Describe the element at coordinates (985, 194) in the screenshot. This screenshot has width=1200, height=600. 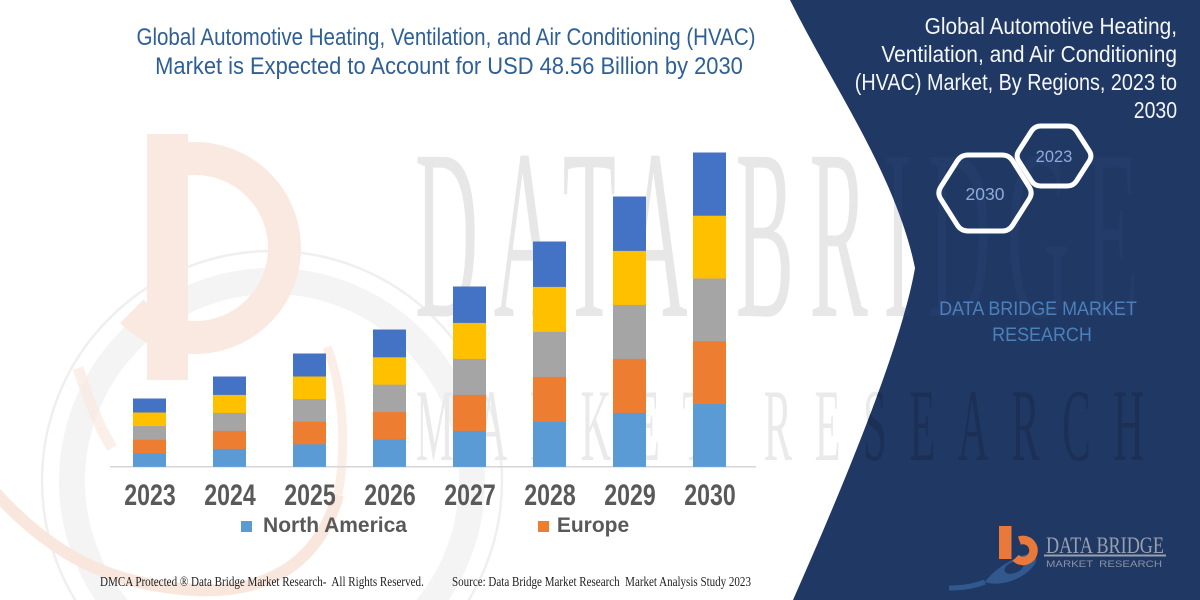
I see `svg-text: 2030` at that location.